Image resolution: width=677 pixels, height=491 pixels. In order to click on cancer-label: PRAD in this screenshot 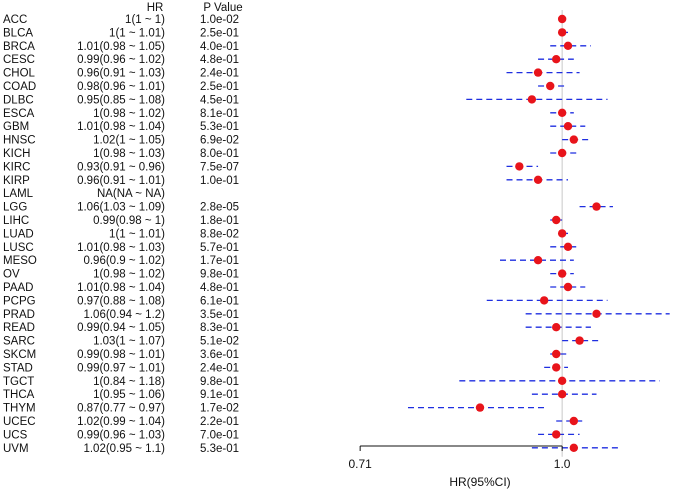, I will do `click(19, 315)`.